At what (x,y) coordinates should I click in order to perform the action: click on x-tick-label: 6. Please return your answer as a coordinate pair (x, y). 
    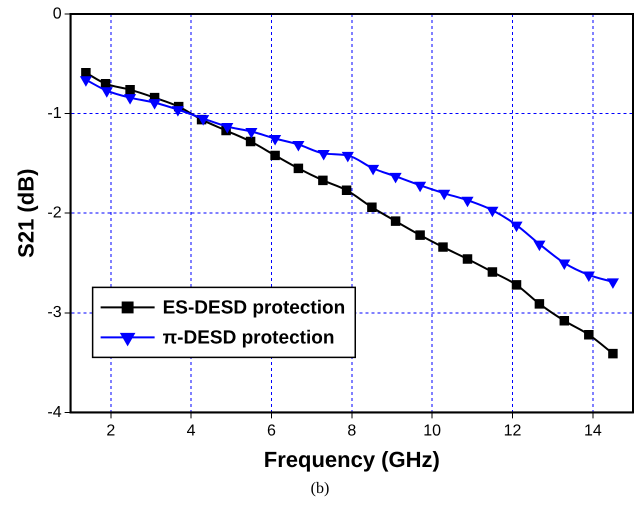
    Looking at the image, I should click on (271, 431).